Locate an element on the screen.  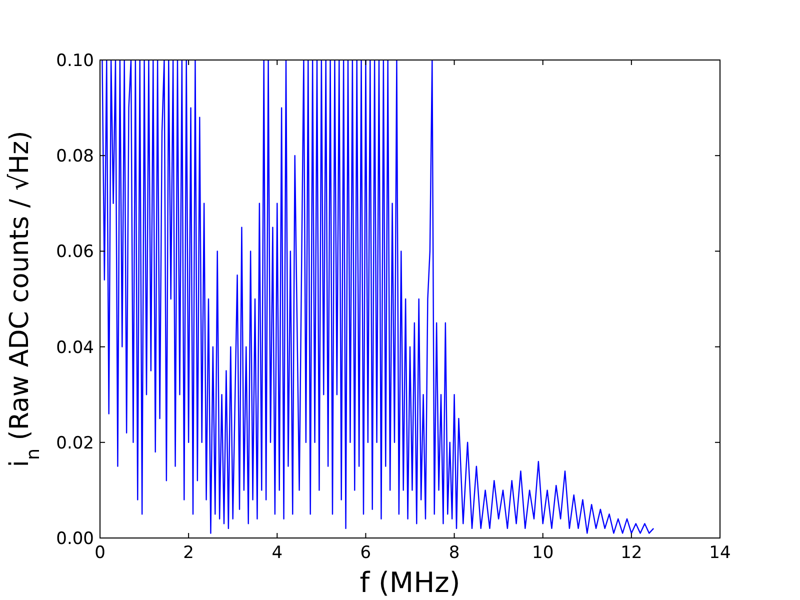
x-tick-label: 8 is located at coordinates (454, 553).